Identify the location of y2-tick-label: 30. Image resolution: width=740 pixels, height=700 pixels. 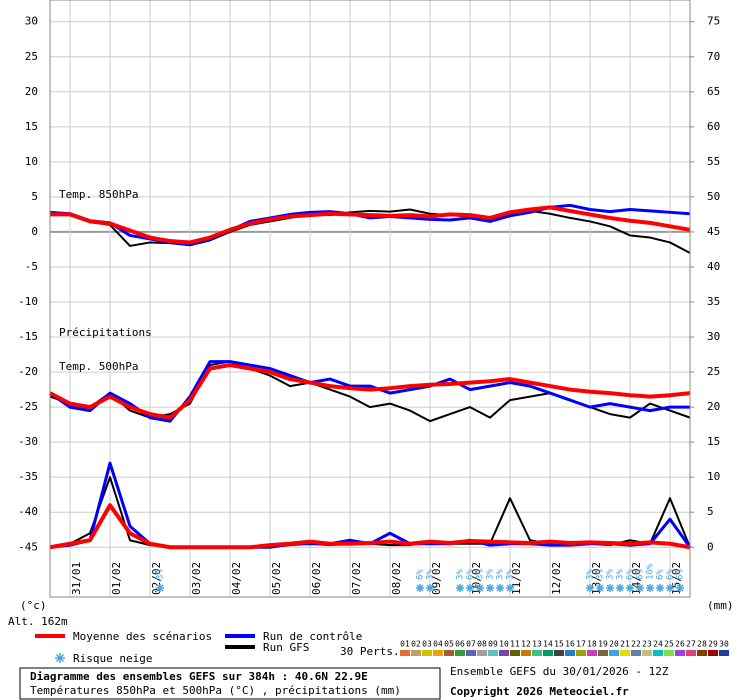
(713, 336).